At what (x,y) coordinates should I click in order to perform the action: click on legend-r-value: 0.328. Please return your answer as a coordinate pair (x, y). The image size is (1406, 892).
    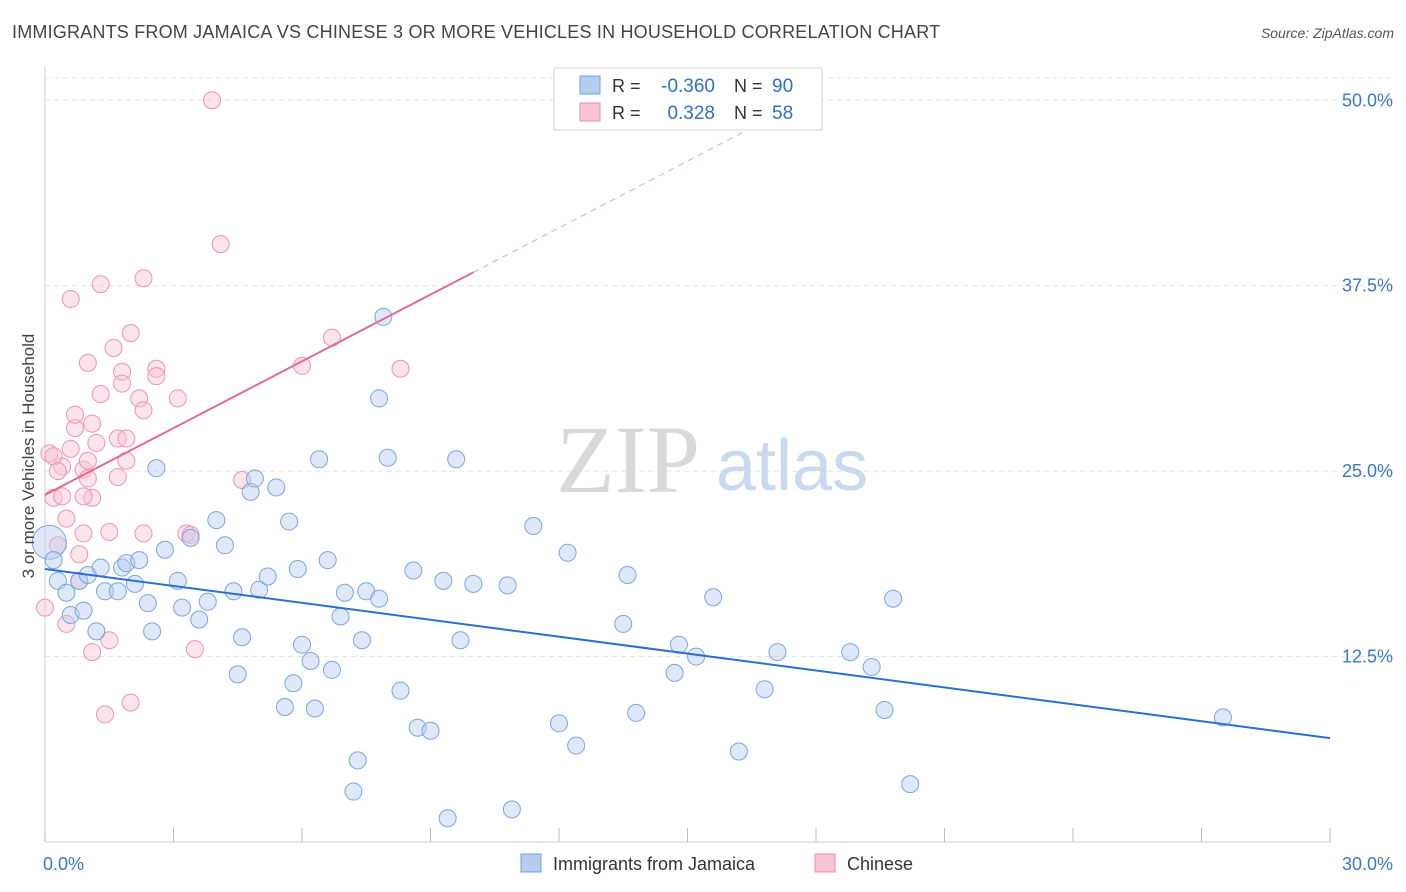
    Looking at the image, I should click on (691, 113).